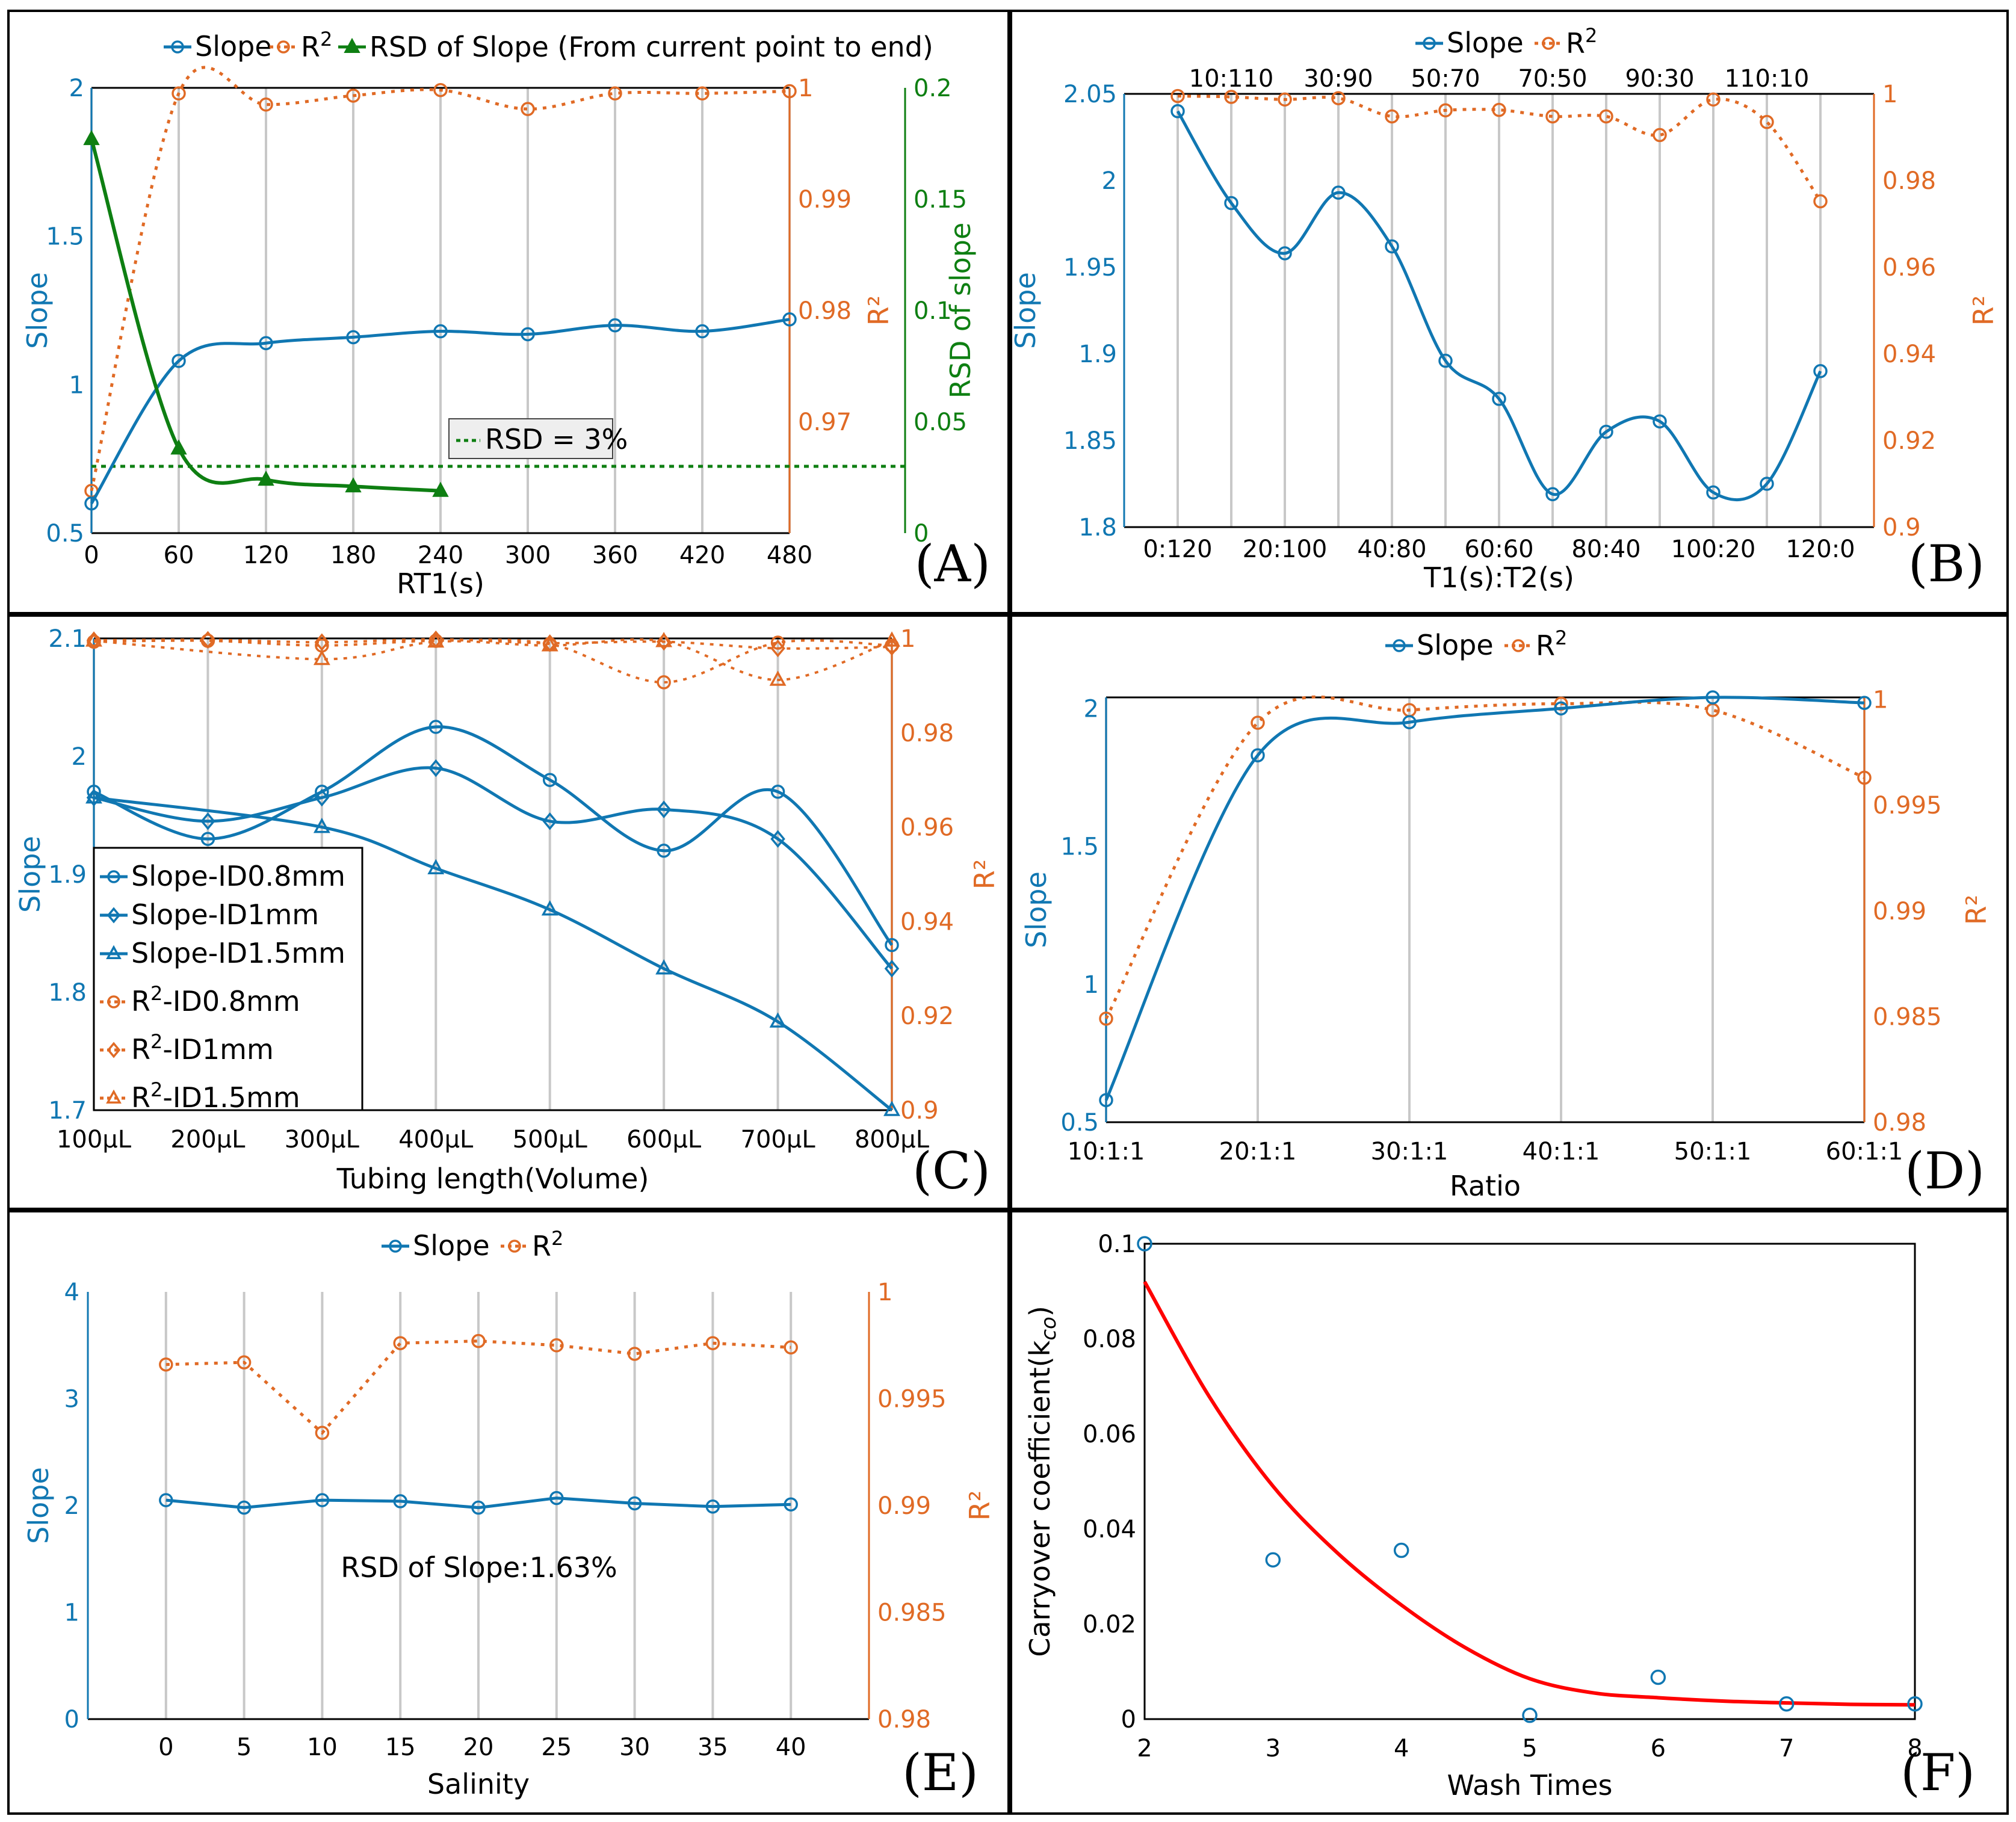 This screenshot has height=1822, width=2016. Describe the element at coordinates (245, 1747) in the screenshot. I see `x-tick-label: 5` at that location.